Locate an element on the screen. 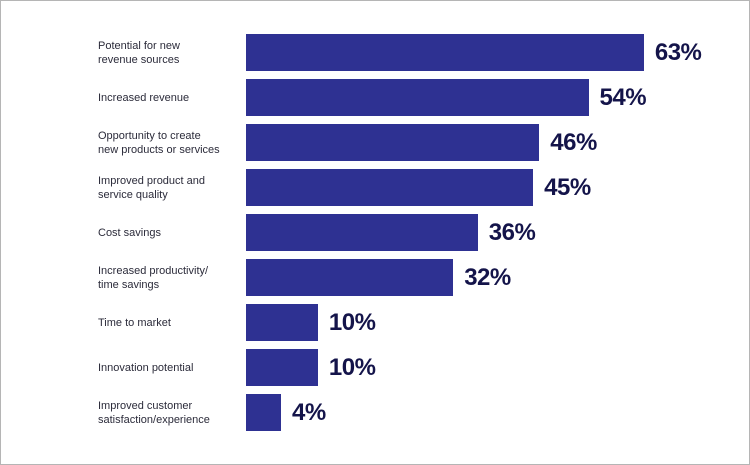 This screenshot has height=465, width=750. value-label: 45% is located at coordinates (567, 187).